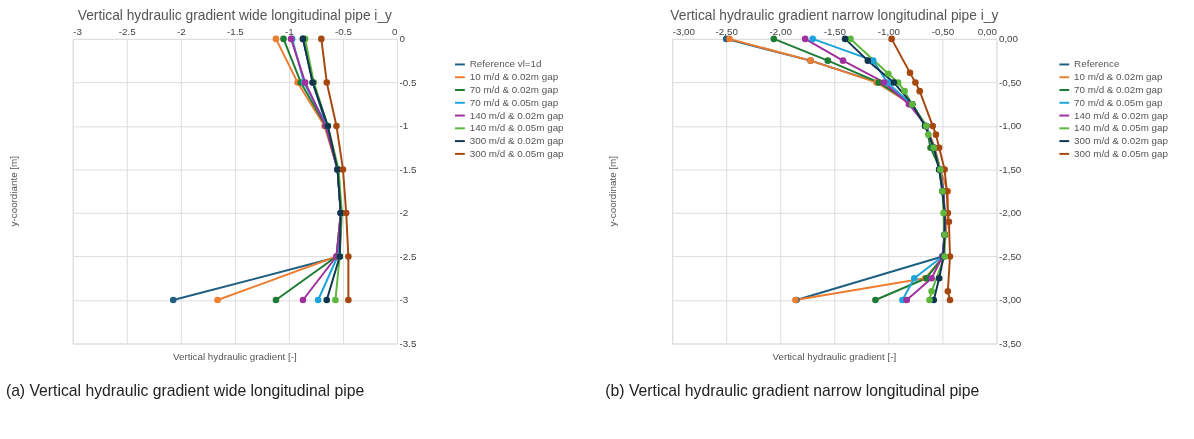  What do you see at coordinates (613, 191) in the screenshot?
I see `y-axis-title: y-coordinate [m]` at bounding box center [613, 191].